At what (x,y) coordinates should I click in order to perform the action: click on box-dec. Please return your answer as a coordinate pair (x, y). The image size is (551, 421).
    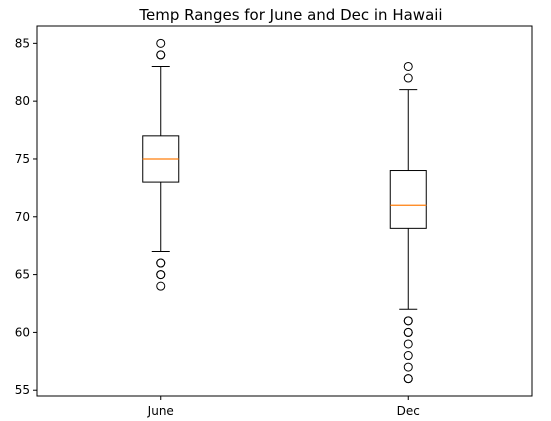
    Looking at the image, I should click on (408, 222).